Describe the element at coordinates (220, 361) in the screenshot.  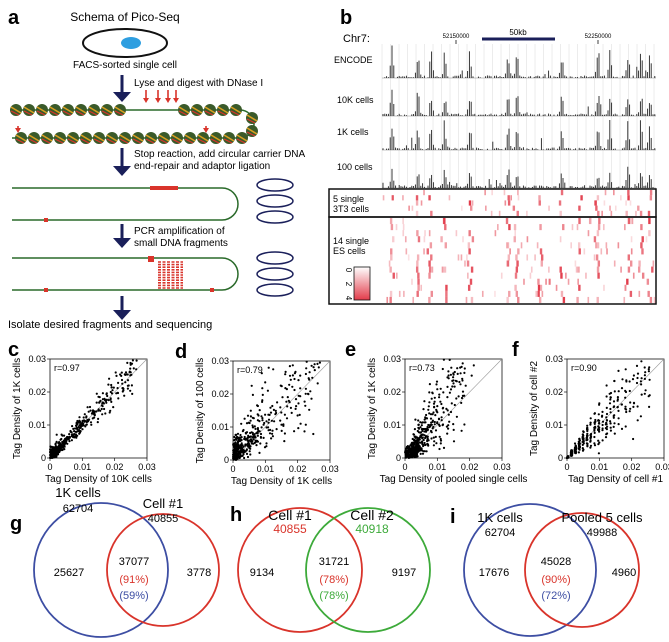
I see `y-tick-label: 0.03` at that location.